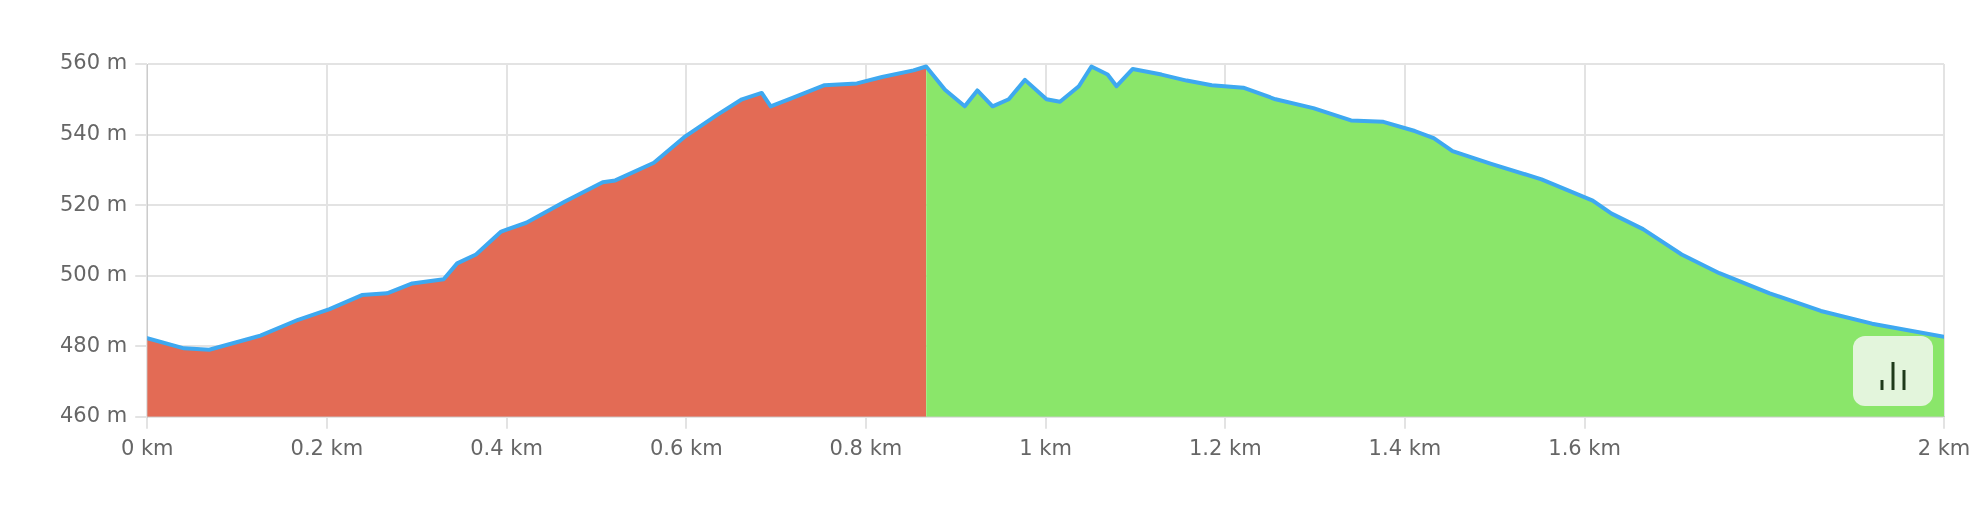 The width and height of the screenshot is (1984, 516). I want to click on y-tick-label: 480 m, so click(94, 344).